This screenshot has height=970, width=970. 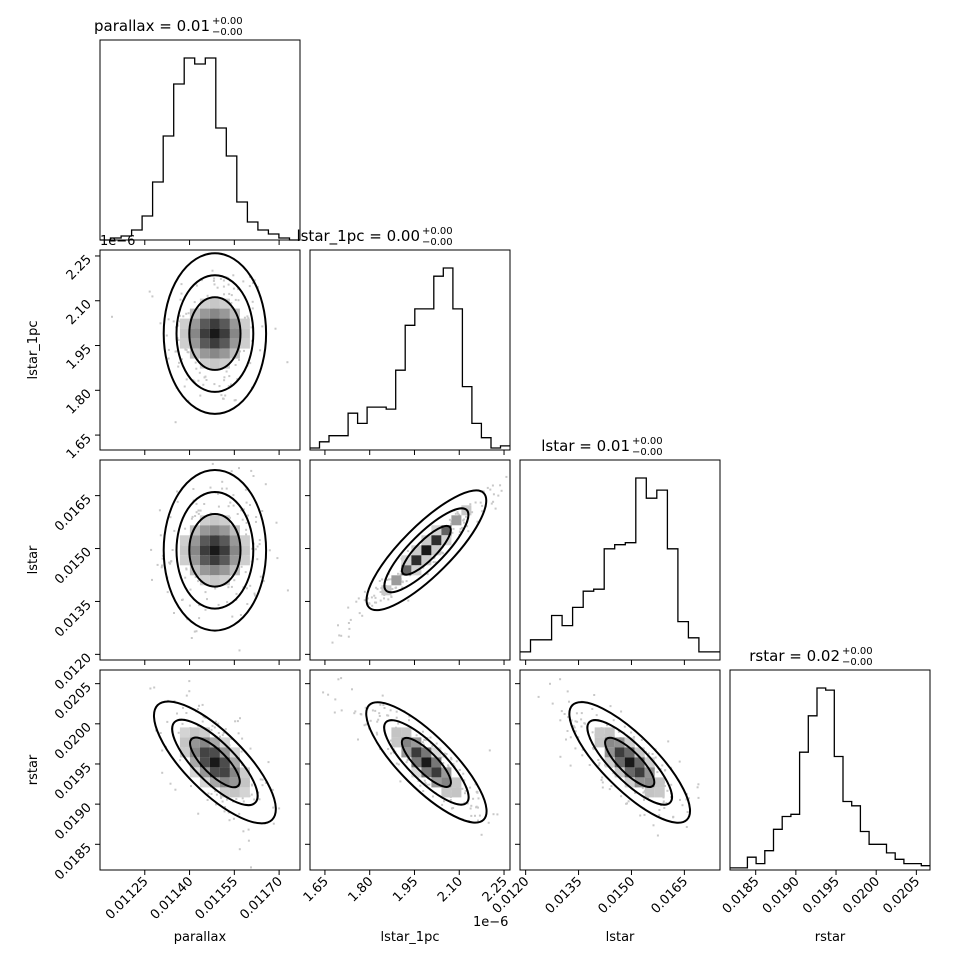 I want to click on title-main: parallax = 0.01, so click(x=152, y=26).